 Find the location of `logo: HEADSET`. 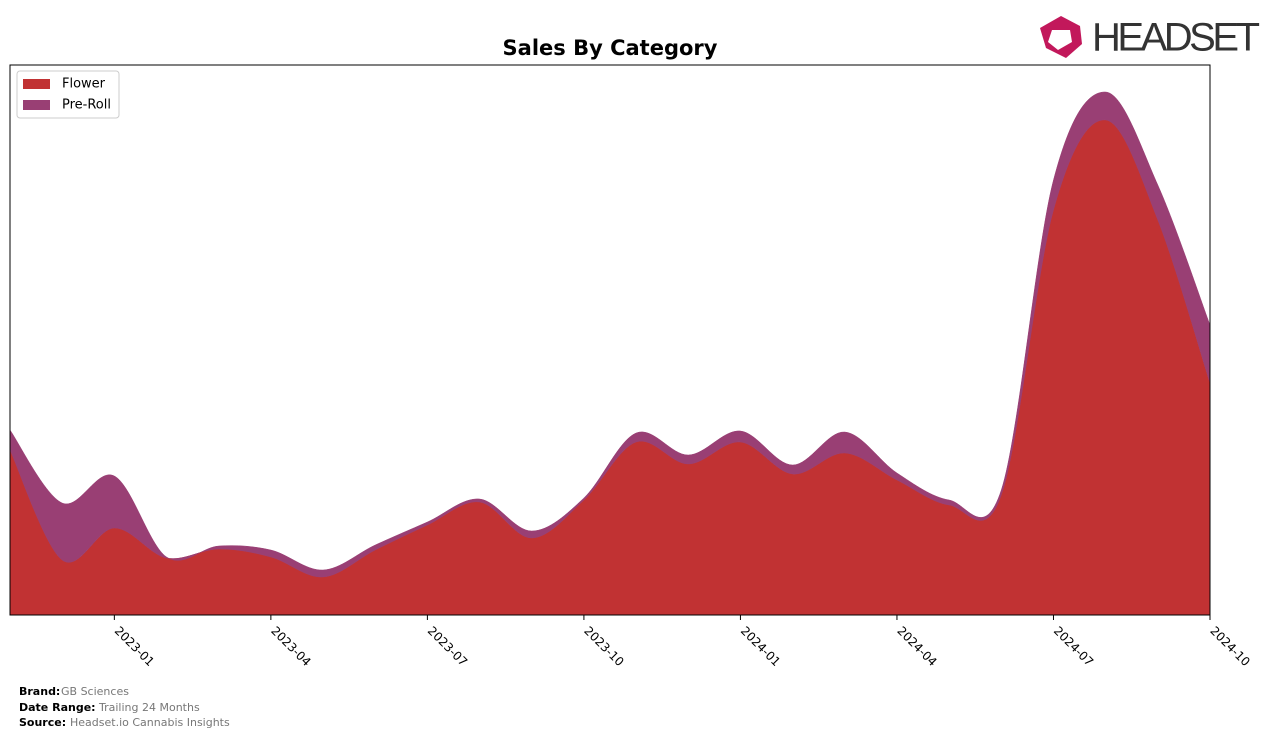

logo: HEADSET is located at coordinates (1150, 38).